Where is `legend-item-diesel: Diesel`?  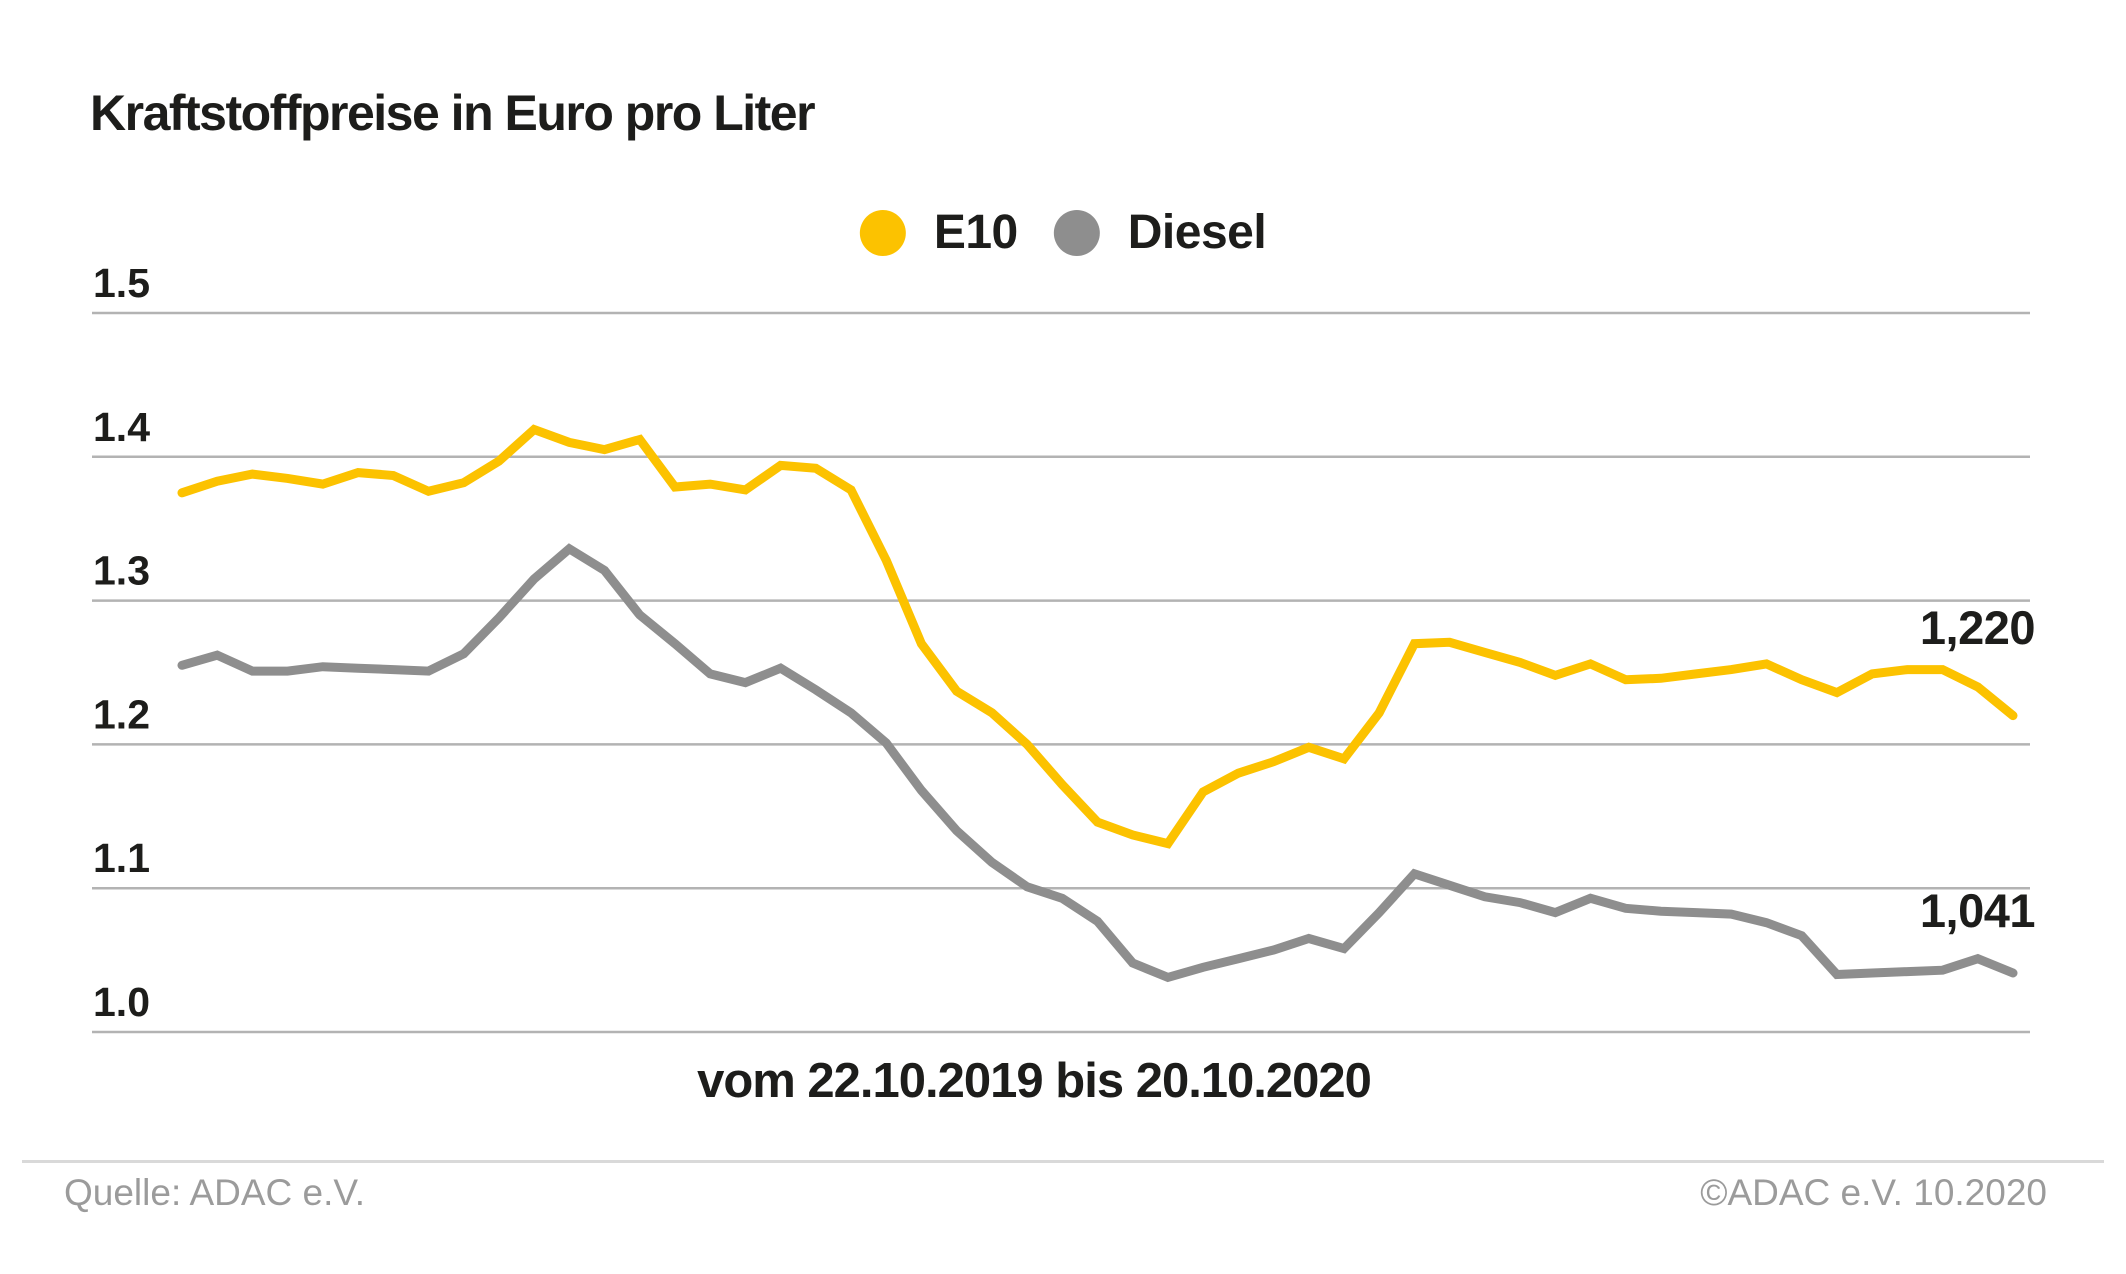 legend-item-diesel: Diesel is located at coordinates (1160, 232).